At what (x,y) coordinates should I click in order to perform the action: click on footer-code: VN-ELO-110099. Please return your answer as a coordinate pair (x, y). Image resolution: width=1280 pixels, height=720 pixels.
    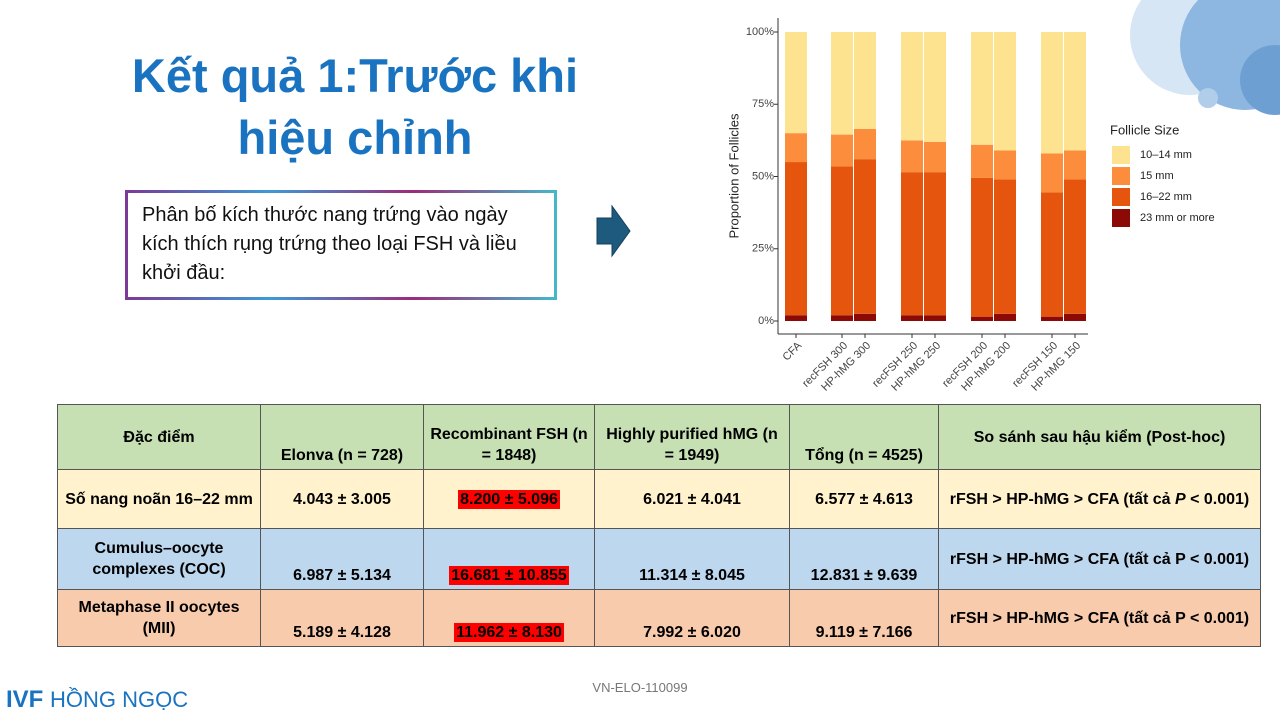
    Looking at the image, I should click on (640, 687).